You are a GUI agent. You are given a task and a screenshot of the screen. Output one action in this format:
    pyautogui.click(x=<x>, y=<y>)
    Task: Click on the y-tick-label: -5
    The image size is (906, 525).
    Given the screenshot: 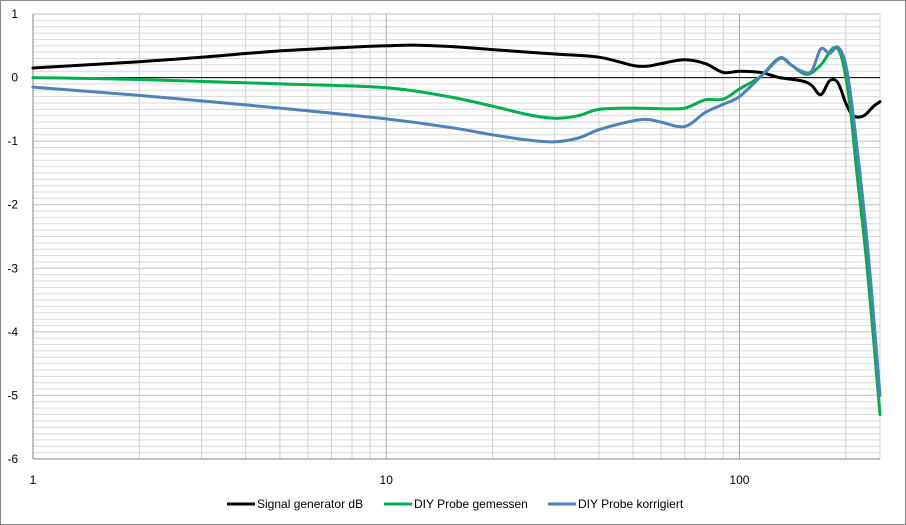 What is the action you would take?
    pyautogui.click(x=12, y=395)
    